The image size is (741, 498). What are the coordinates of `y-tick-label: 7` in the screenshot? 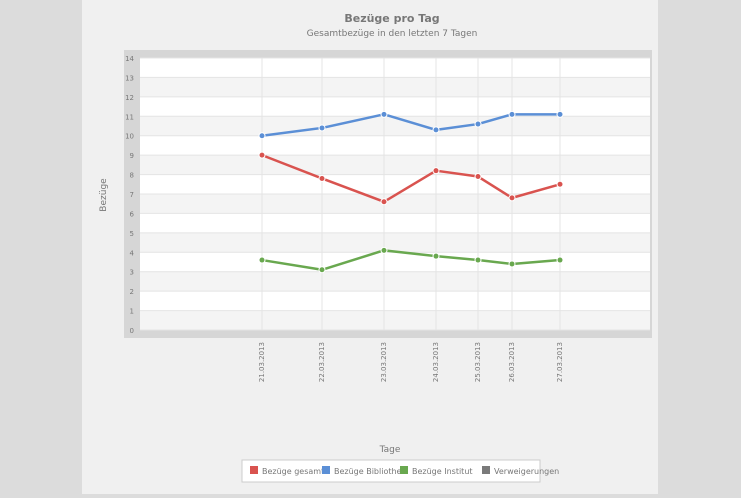 It's located at (132, 195).